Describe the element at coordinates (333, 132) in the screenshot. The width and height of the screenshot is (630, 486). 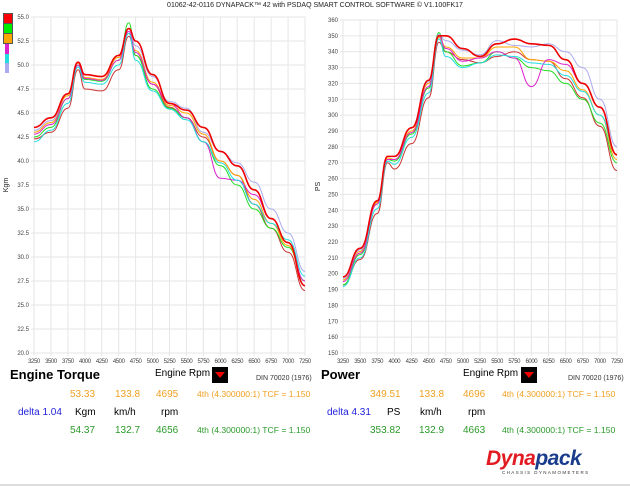
I see `y-tick-label: 290` at that location.